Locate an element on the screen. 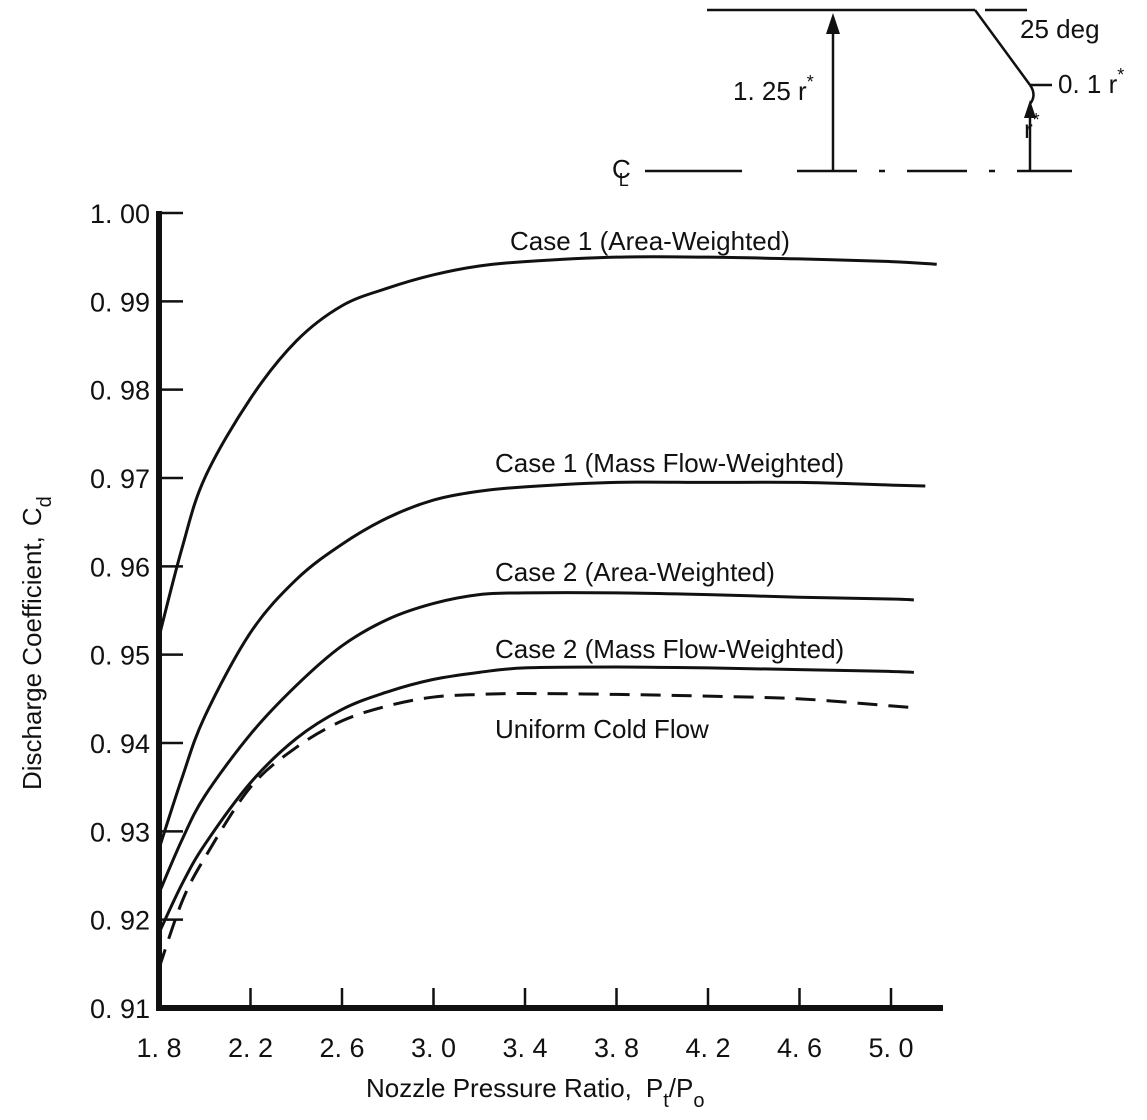 This screenshot has height=1120, width=1147. x-axis-symbol-p2: P is located at coordinates (684, 1088).